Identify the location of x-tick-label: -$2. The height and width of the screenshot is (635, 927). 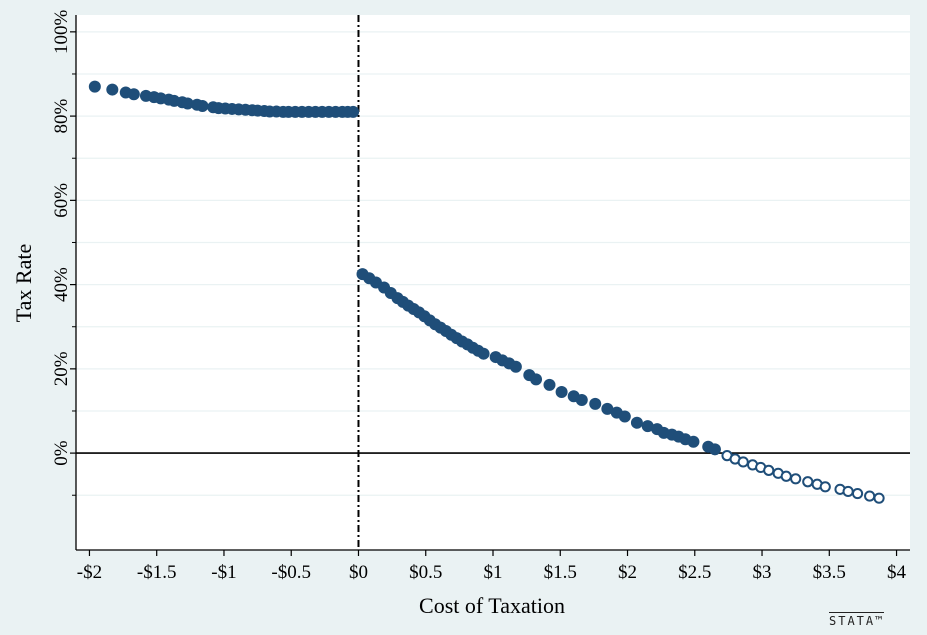
(89, 572).